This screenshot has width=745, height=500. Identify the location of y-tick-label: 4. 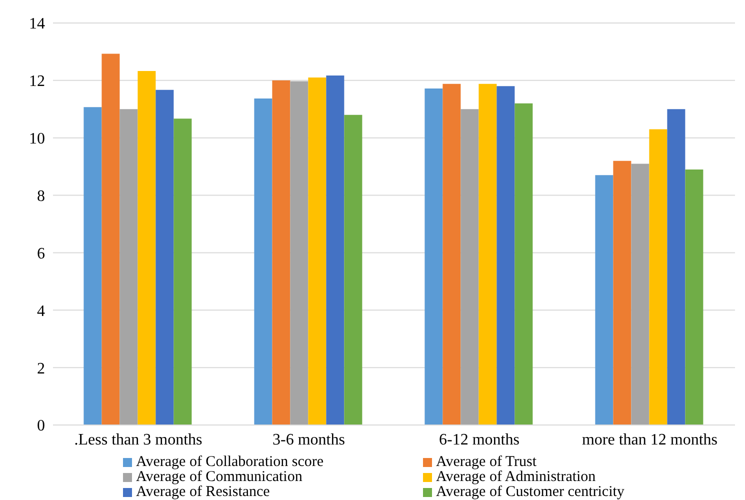
(41, 311).